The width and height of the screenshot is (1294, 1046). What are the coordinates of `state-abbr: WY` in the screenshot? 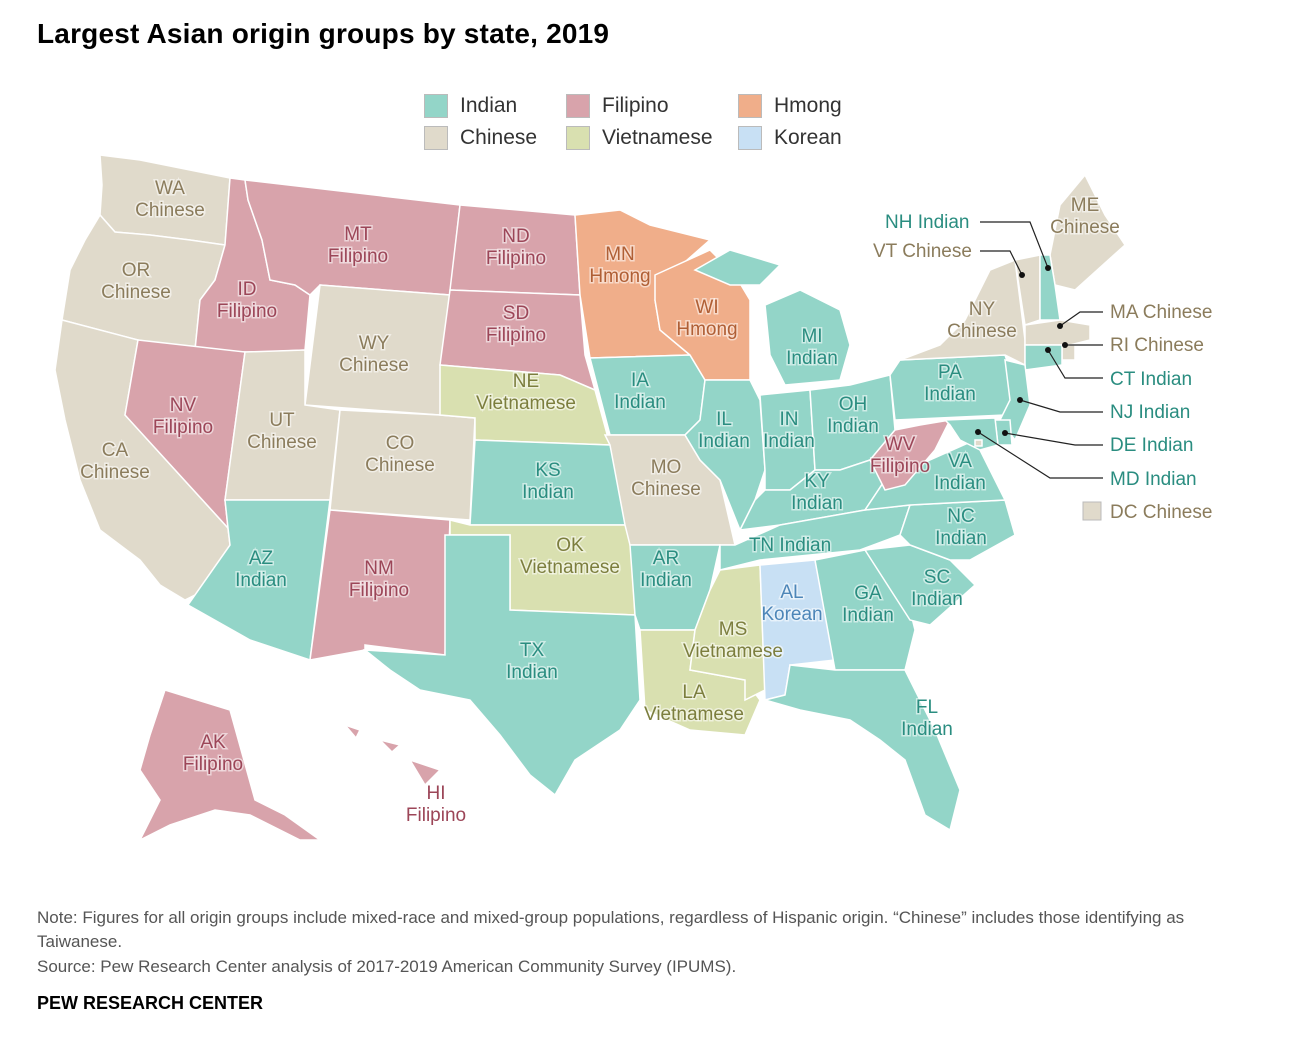 It's located at (374, 343).